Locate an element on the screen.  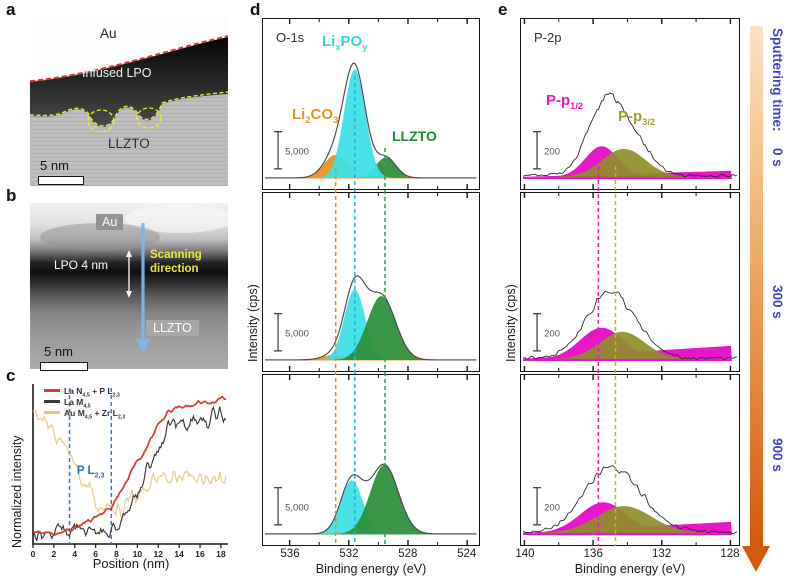
d-x-axis-ticks: 536 532 528 524 is located at coordinates (371, 555).